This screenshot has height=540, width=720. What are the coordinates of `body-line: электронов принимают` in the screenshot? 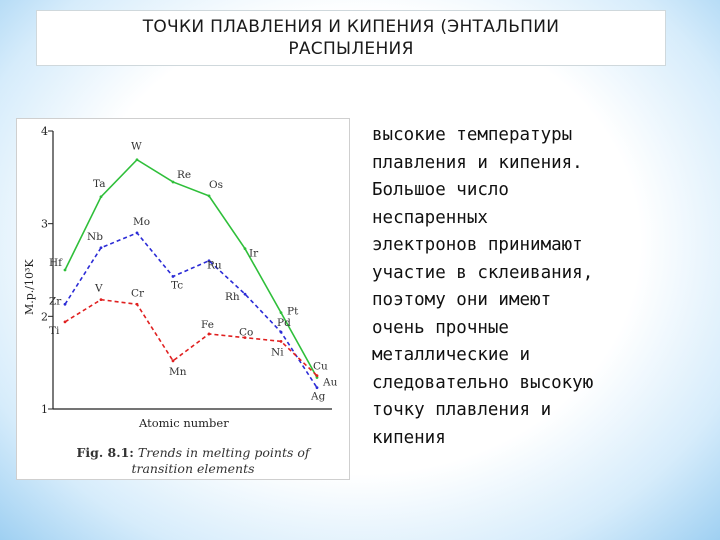 It's located at (477, 245).